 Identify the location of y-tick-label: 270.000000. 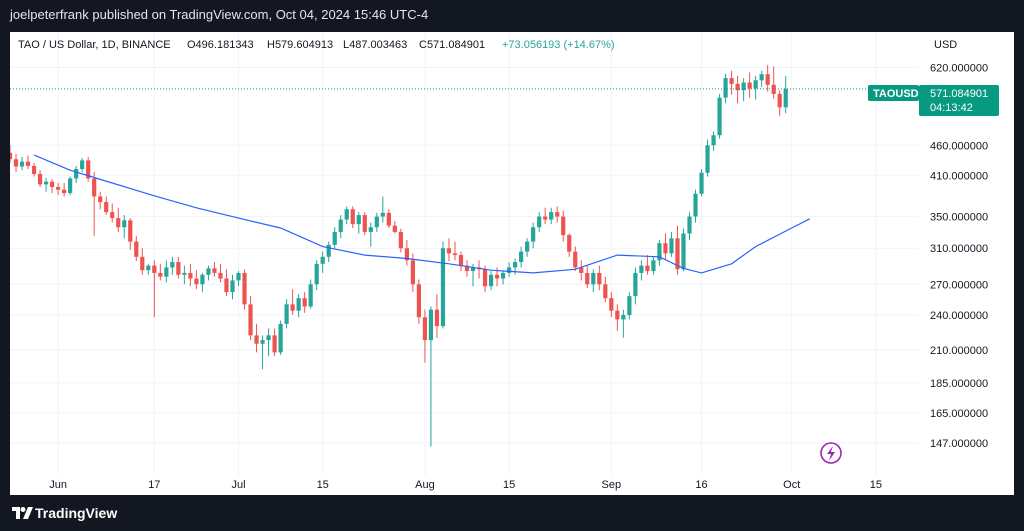
(959, 285).